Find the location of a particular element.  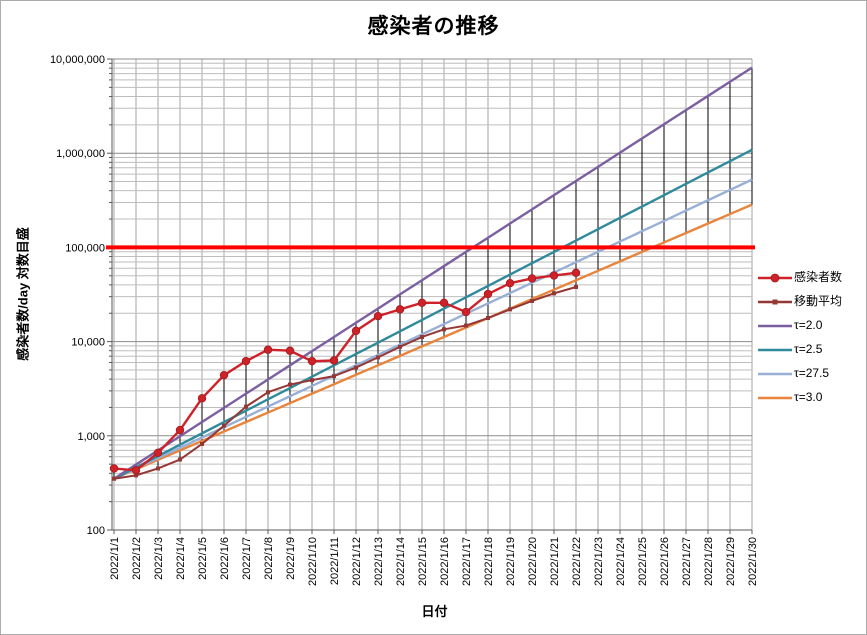

x-tick-label: 2022/1/7 is located at coordinates (247, 558).